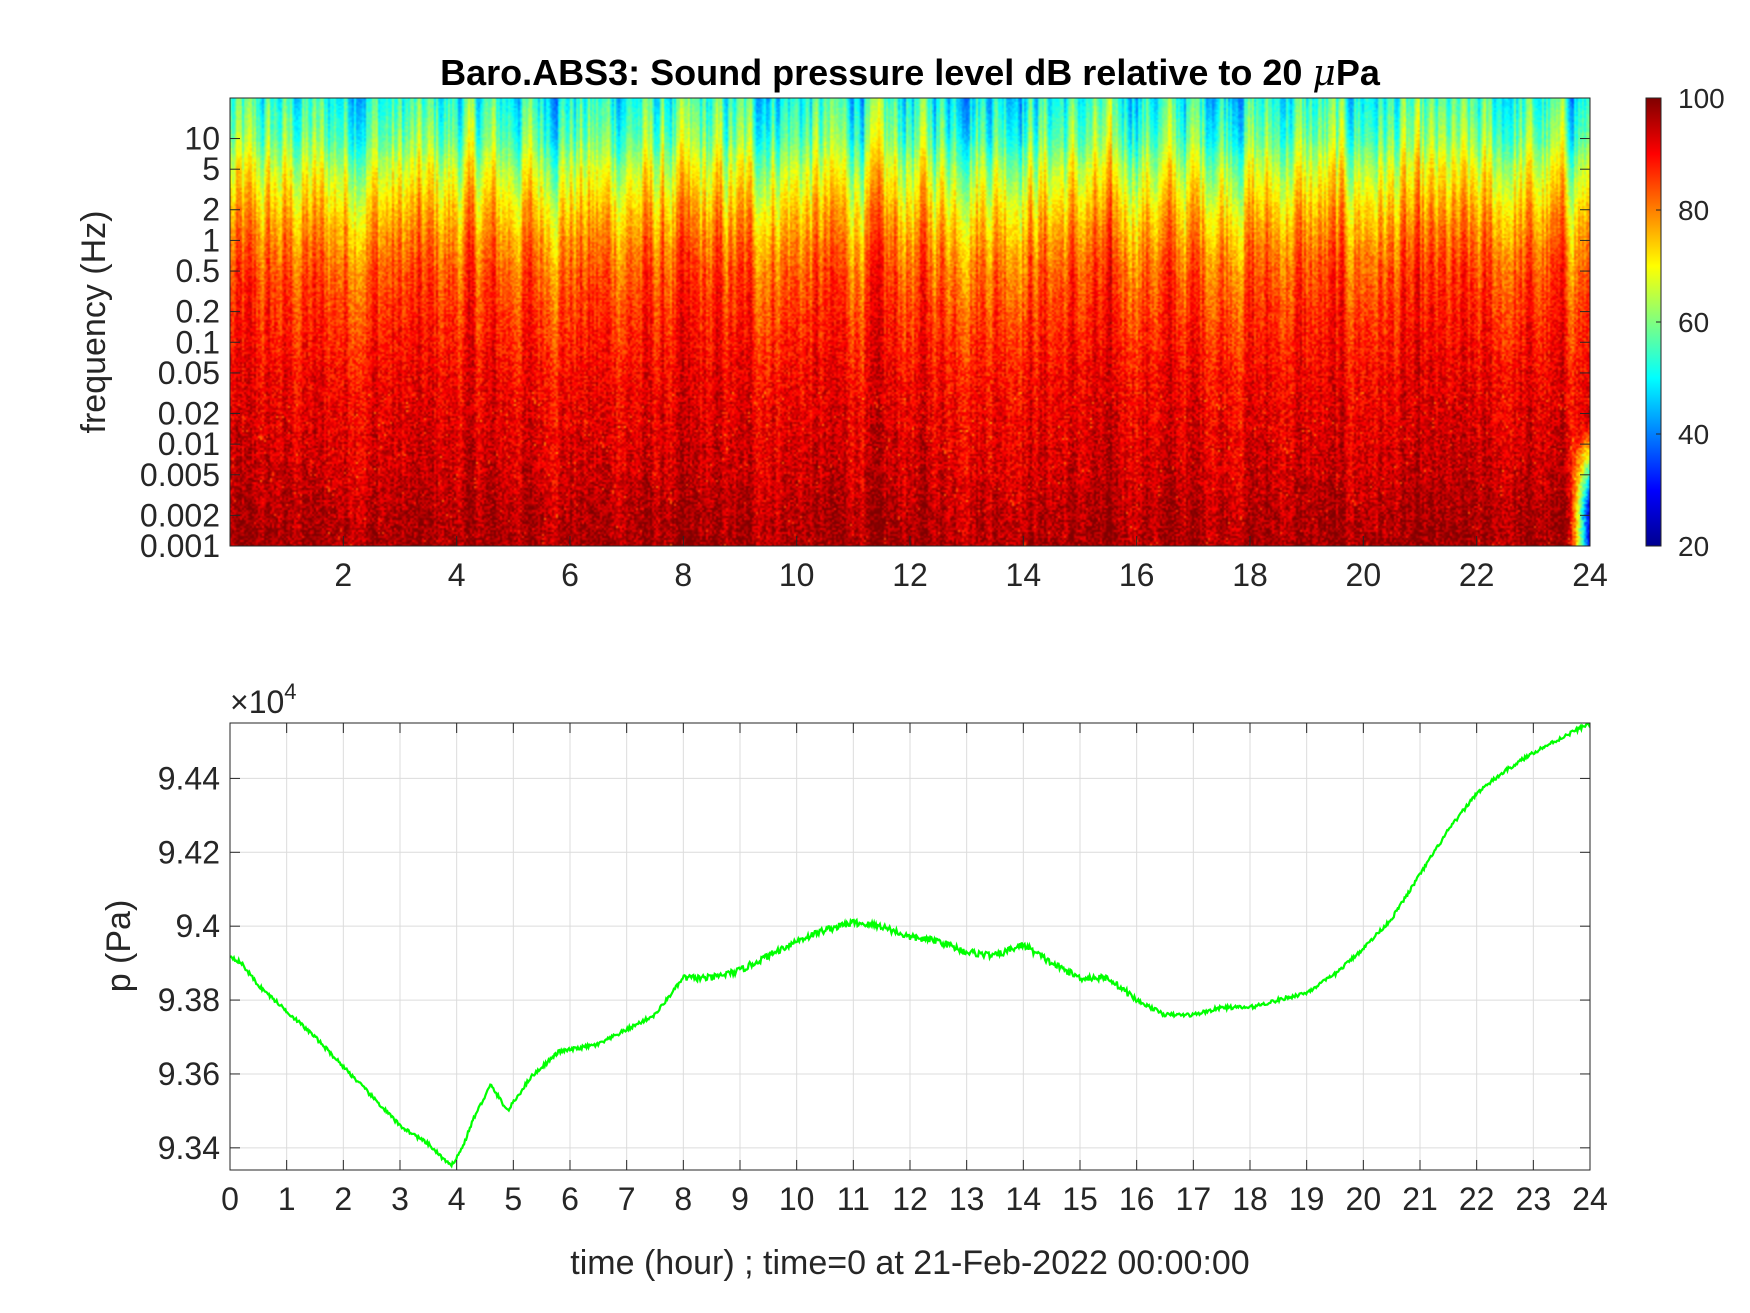  What do you see at coordinates (198, 271) in the screenshot?
I see `spectrogram-y-tick-label: 0.5` at bounding box center [198, 271].